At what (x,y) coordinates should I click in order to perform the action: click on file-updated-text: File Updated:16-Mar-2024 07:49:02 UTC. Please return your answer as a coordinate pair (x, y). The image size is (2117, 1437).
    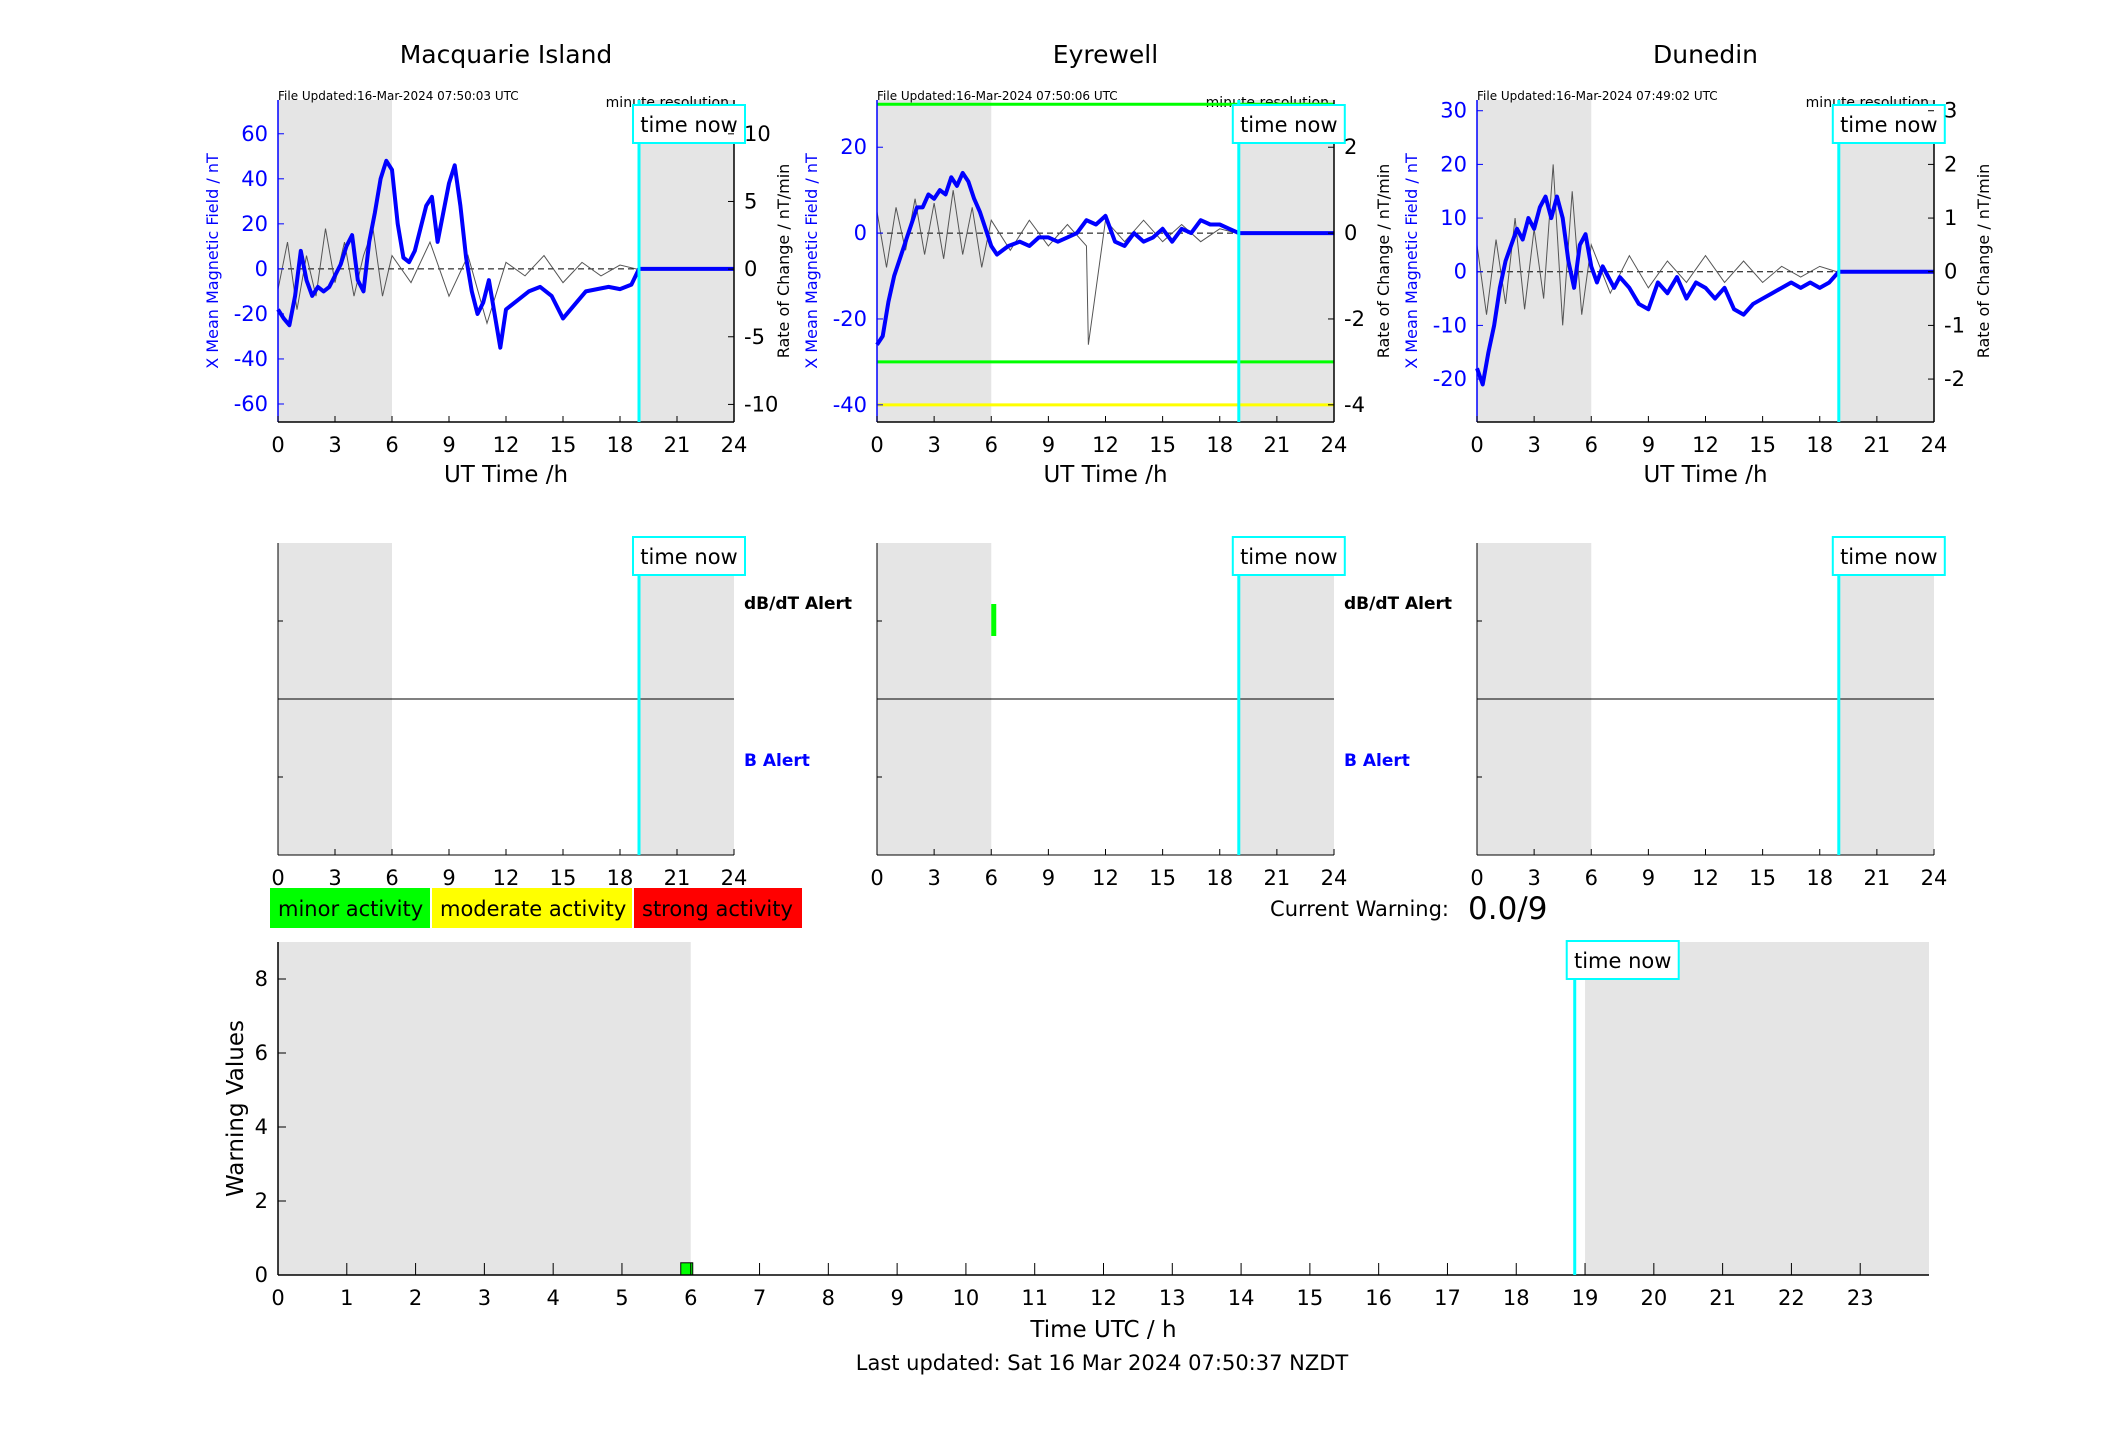
    Looking at the image, I should click on (1597, 96).